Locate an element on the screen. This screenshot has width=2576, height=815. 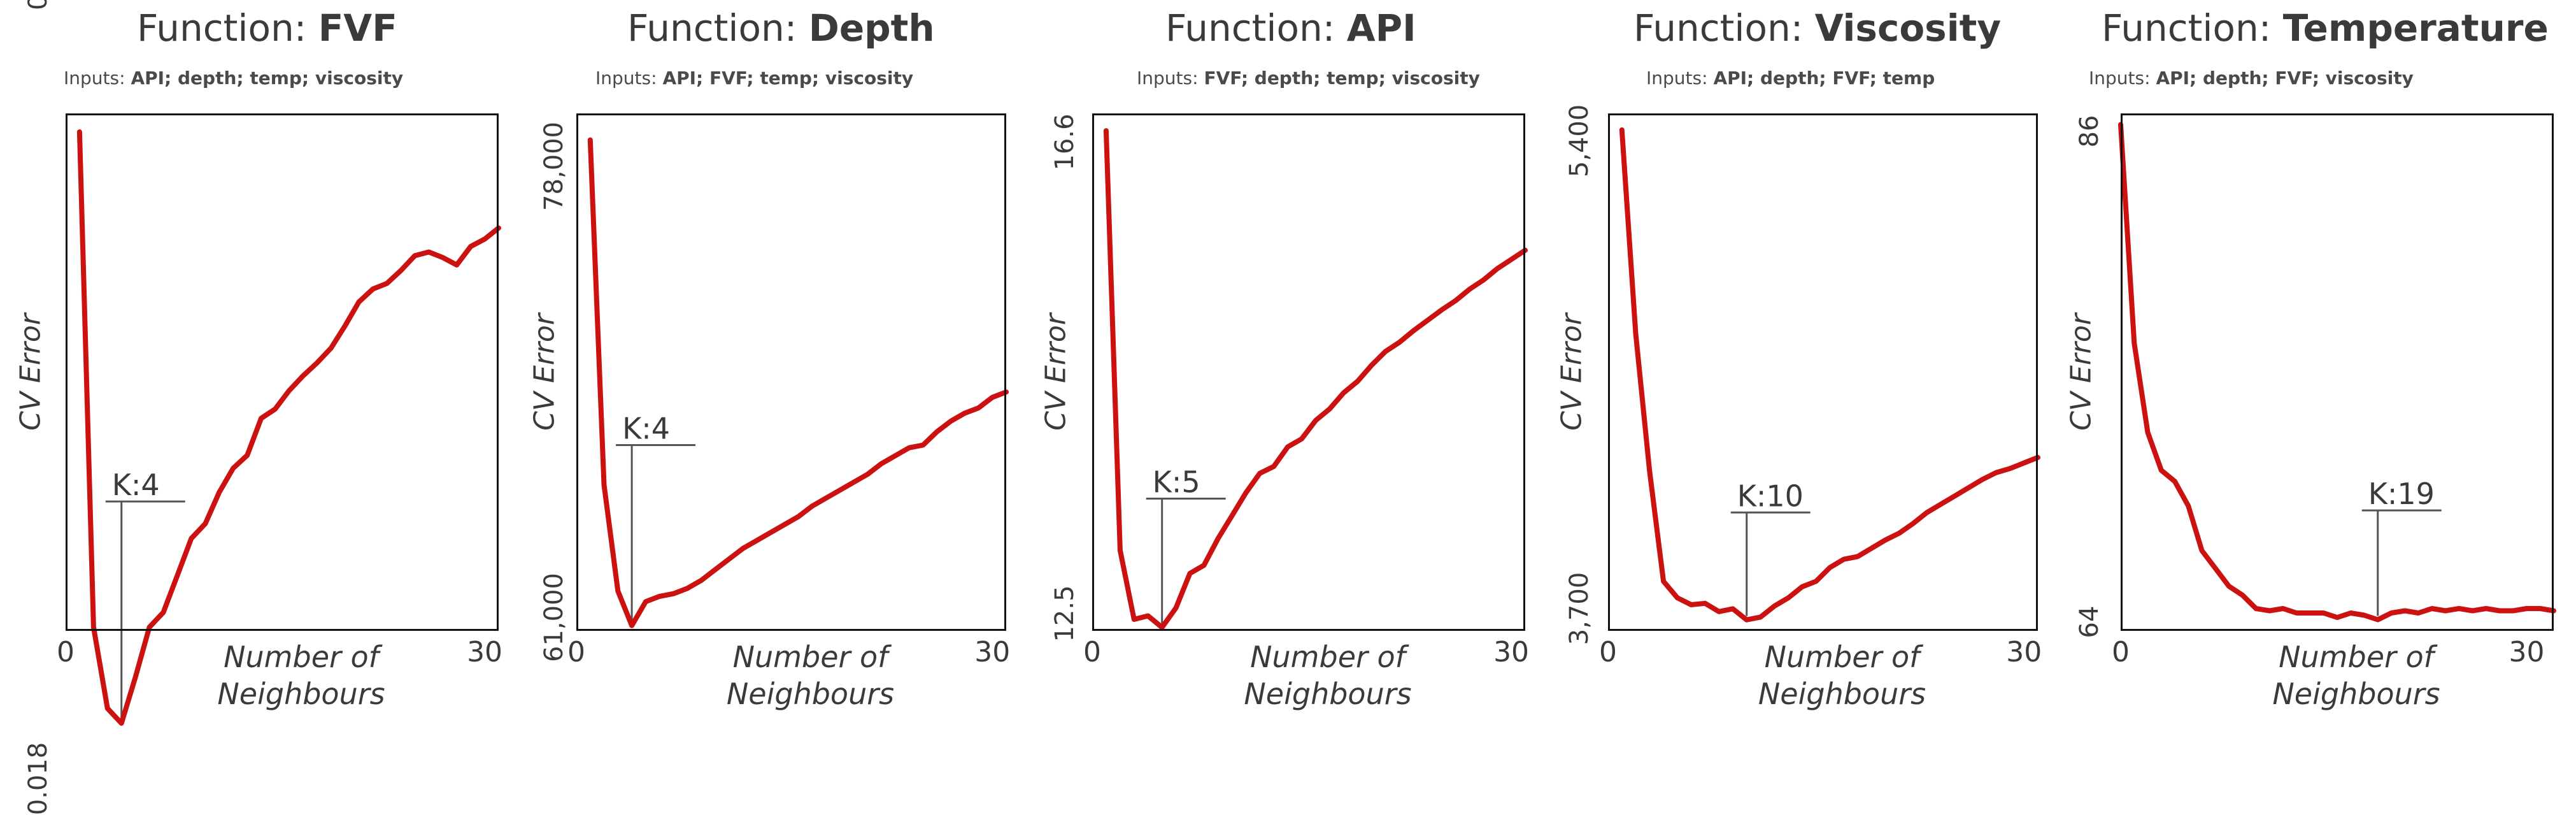
chart-subtitle: Inputs: API; depth; temp; viscosity is located at coordinates (234, 79).